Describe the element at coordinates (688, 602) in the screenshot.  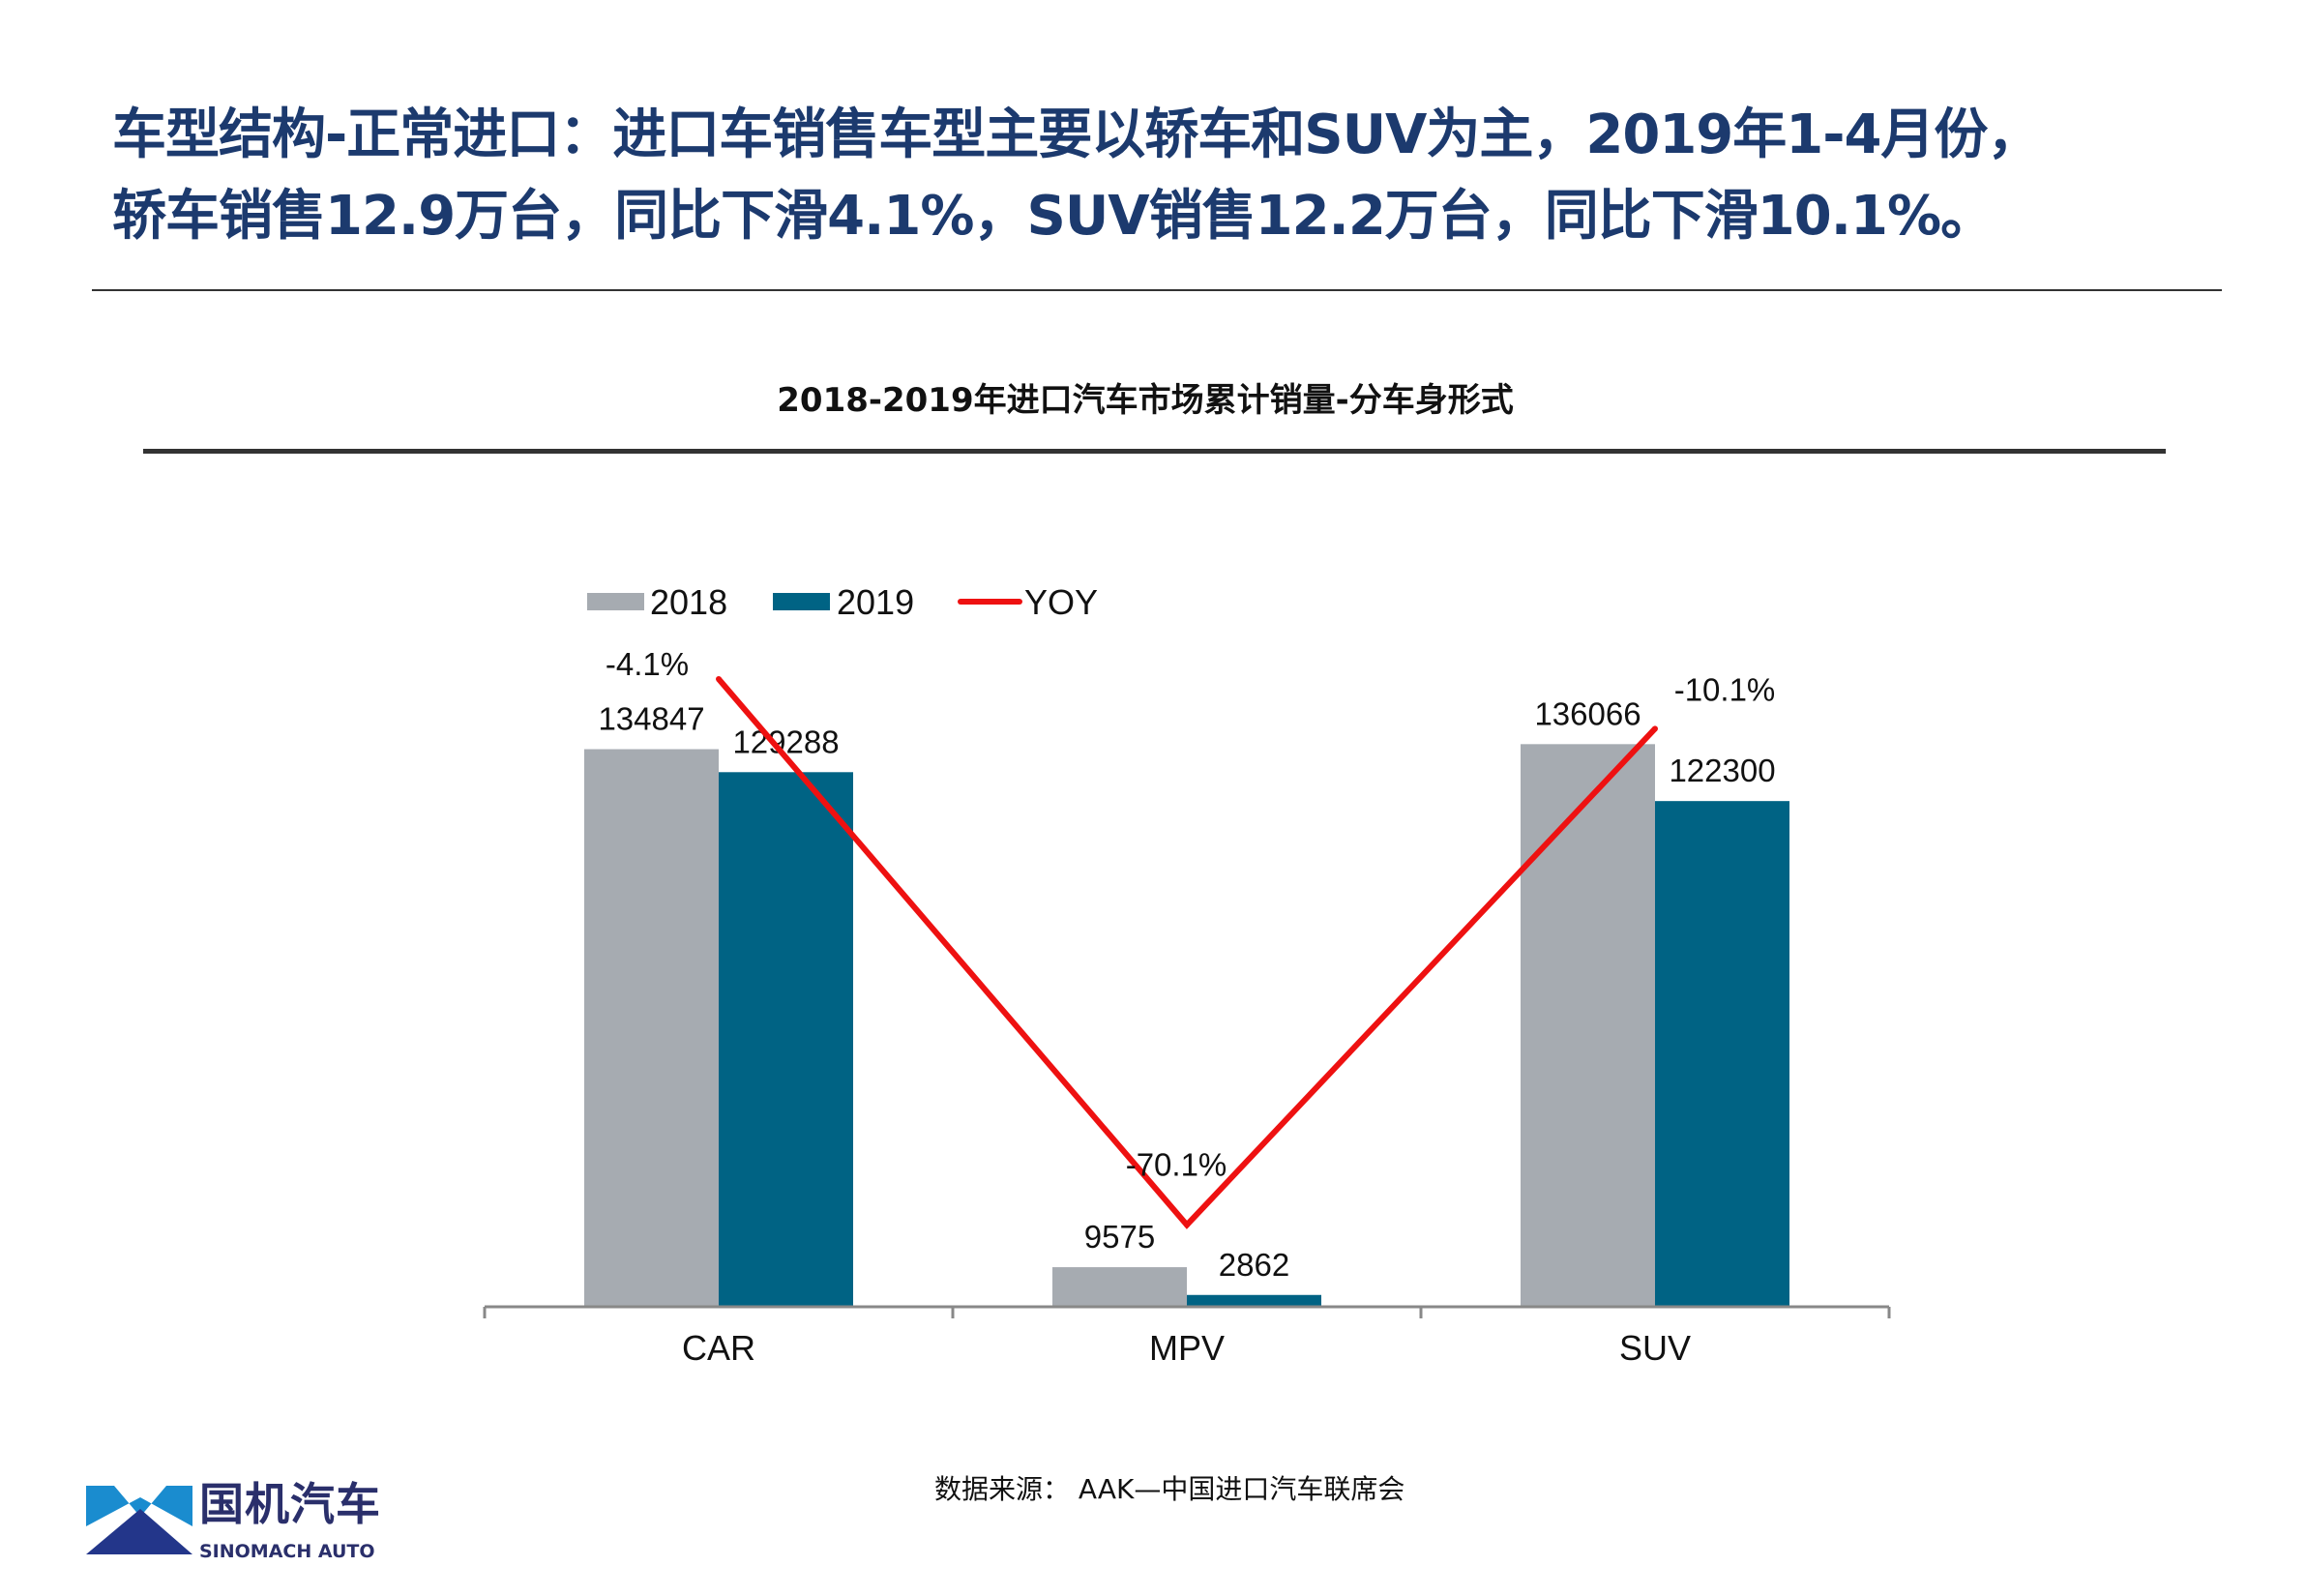
I see `legend-label-2018: 2018` at that location.